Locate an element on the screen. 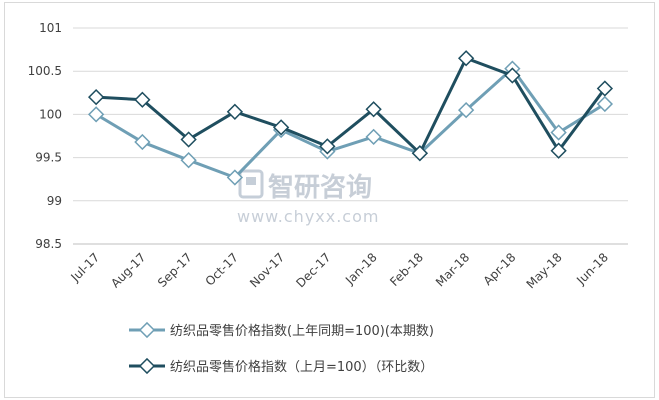 The height and width of the screenshot is (400, 659). legend-item-2: 纺织品零售价格指数（上月=100）（环比数） is located at coordinates (281, 366).